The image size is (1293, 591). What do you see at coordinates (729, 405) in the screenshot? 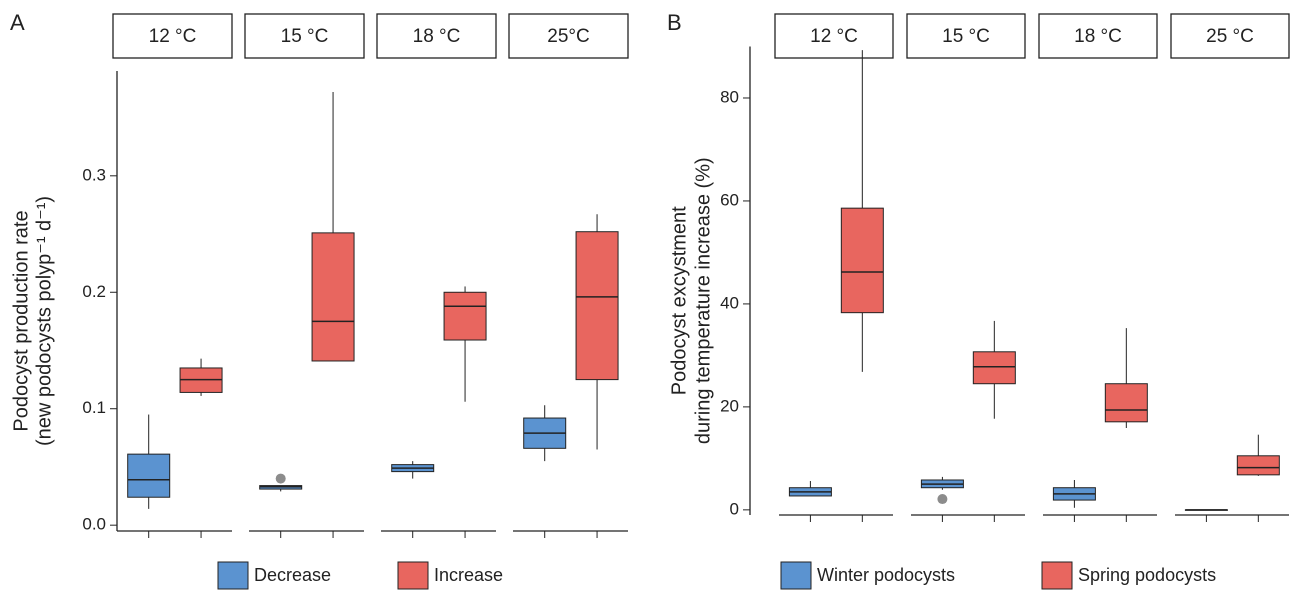
I see `y-tick-label: 20` at bounding box center [729, 405].